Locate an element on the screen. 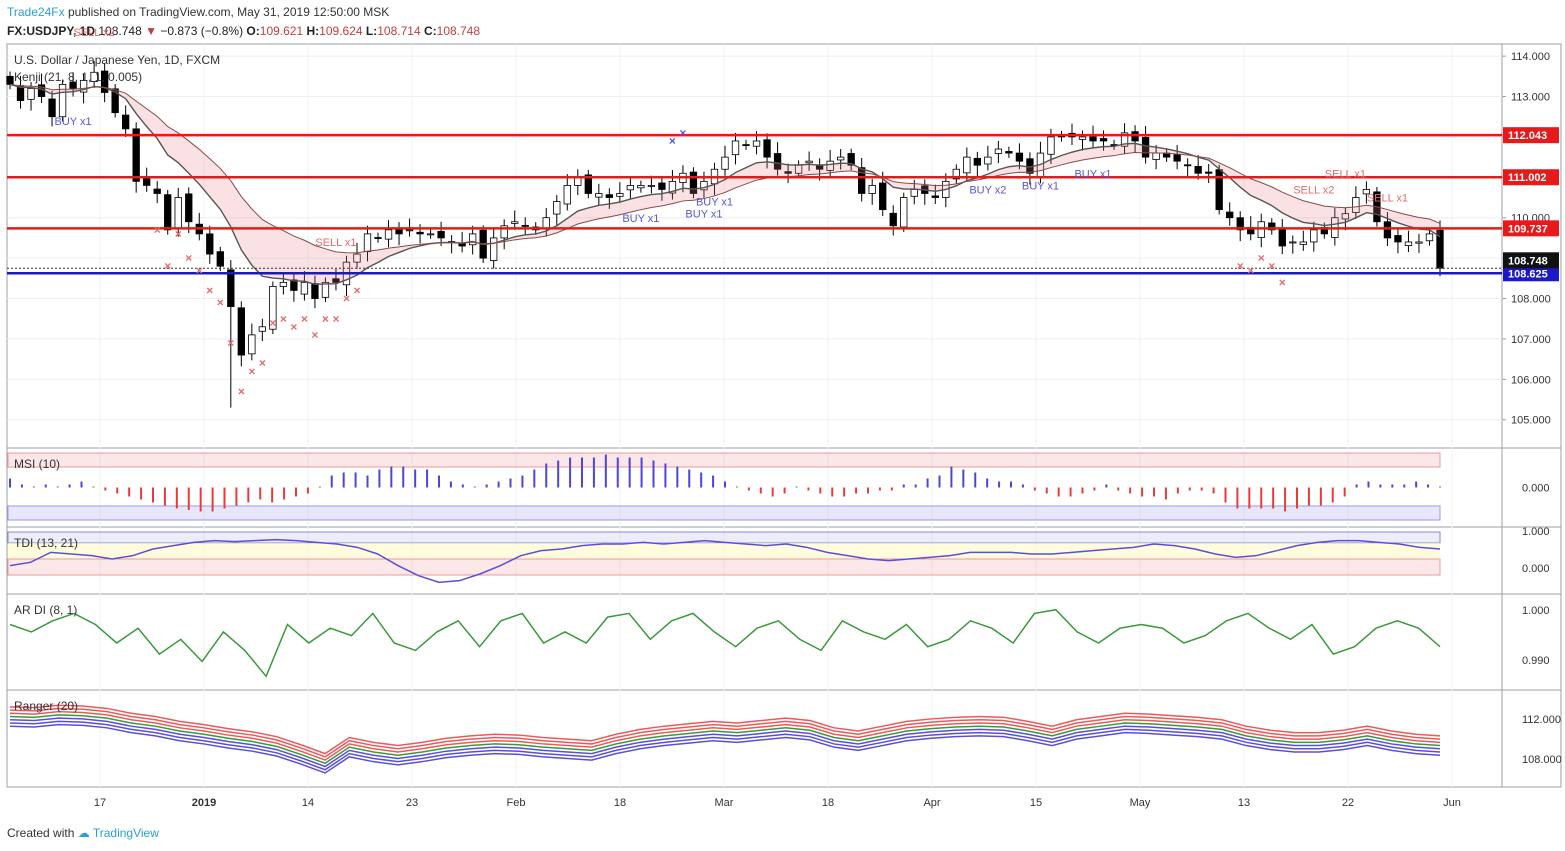  tdi-y-tick: 0.000 is located at coordinates (1536, 569).